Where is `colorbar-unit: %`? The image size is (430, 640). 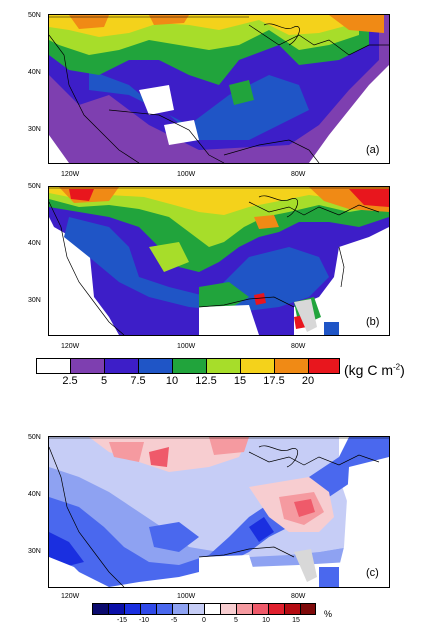 colorbar-unit: % is located at coordinates (327, 614).